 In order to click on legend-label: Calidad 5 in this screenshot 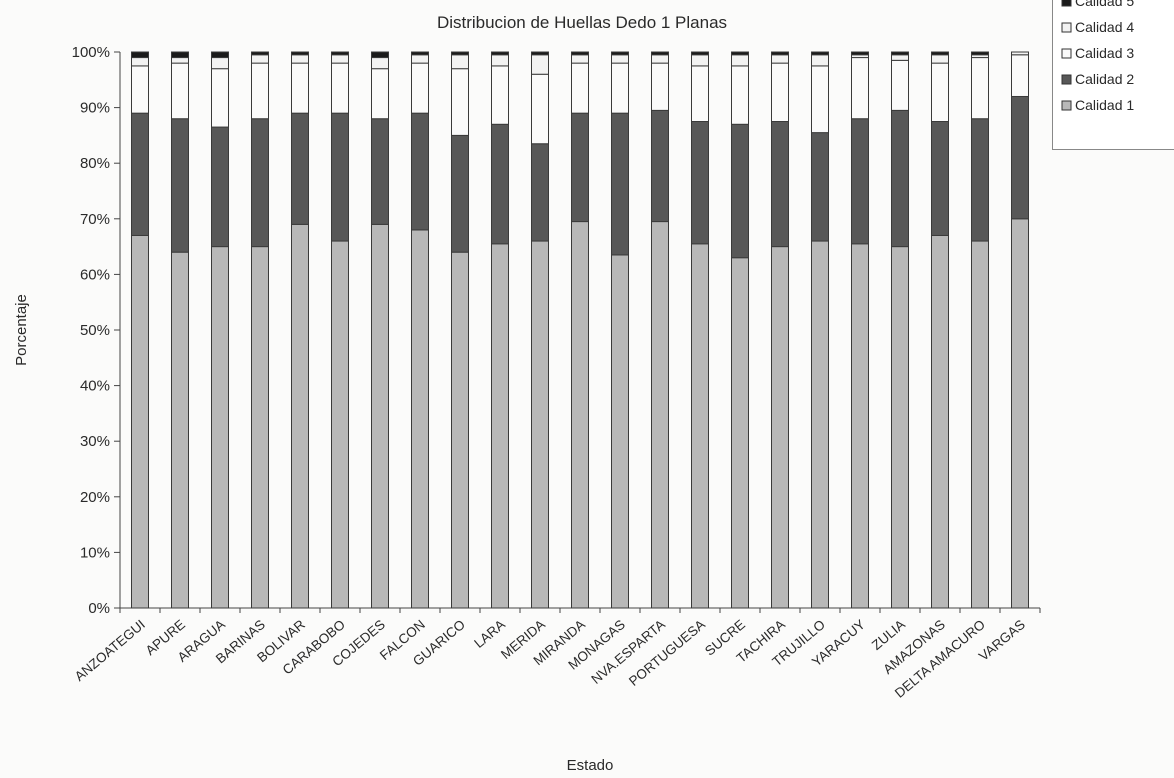, I will do `click(1104, 4)`.